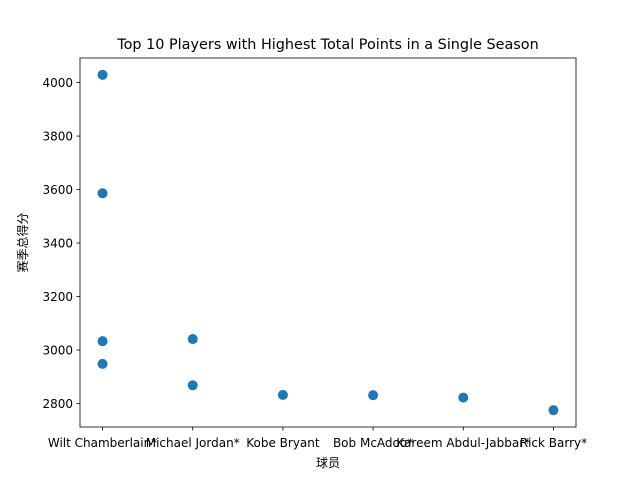 Image resolution: width=640 pixels, height=485 pixels. Describe the element at coordinates (283, 443) in the screenshot. I see `x-tick-label: Kobe Bryant` at that location.